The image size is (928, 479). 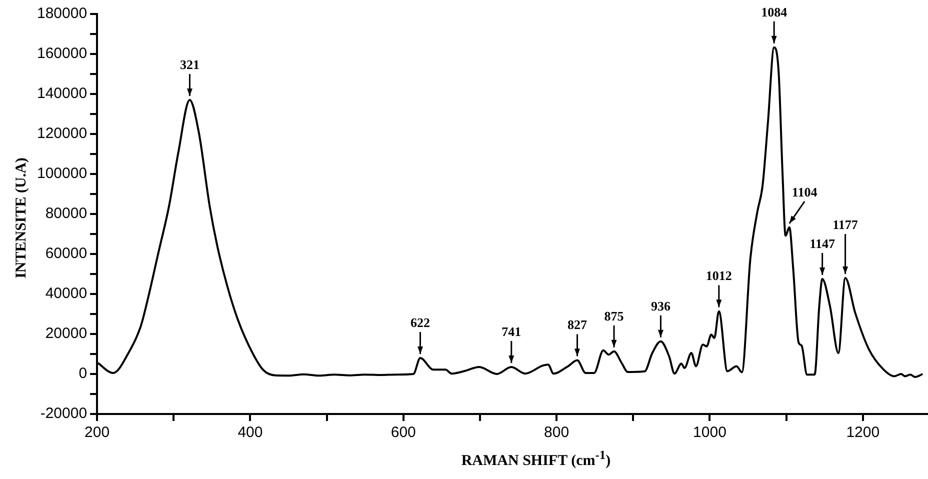 What do you see at coordinates (863, 433) in the screenshot?
I see `x-tick-label: 1200` at bounding box center [863, 433].